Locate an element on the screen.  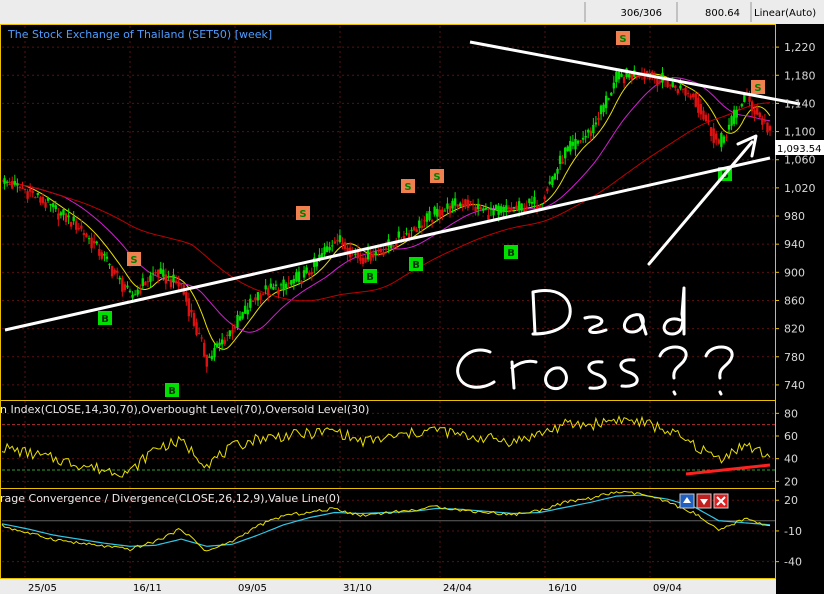
buy-signal-label: B is located at coordinates (416, 265).